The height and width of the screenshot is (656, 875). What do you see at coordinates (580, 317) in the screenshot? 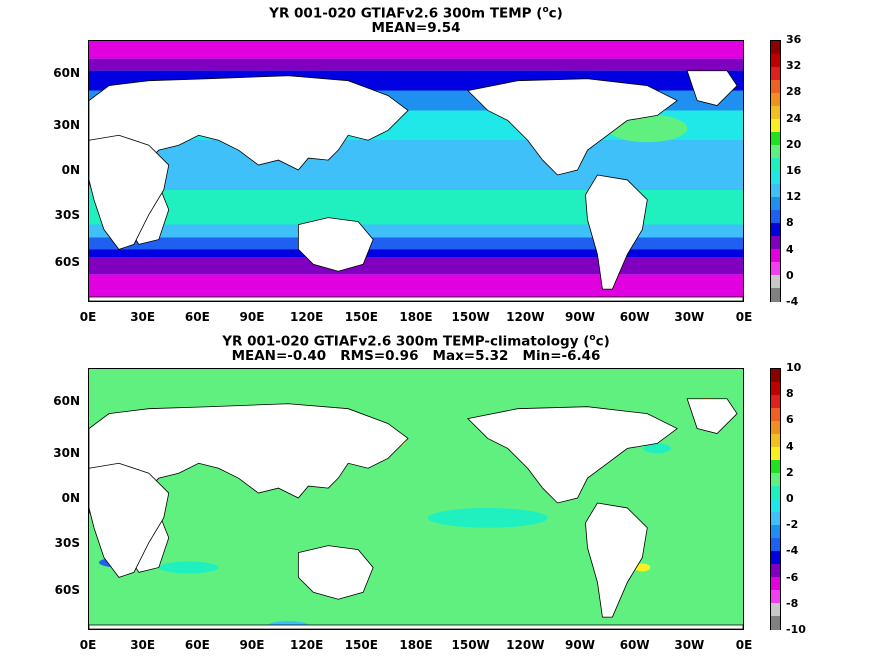
I see `lon-tick-label: 90W` at bounding box center [580, 317].